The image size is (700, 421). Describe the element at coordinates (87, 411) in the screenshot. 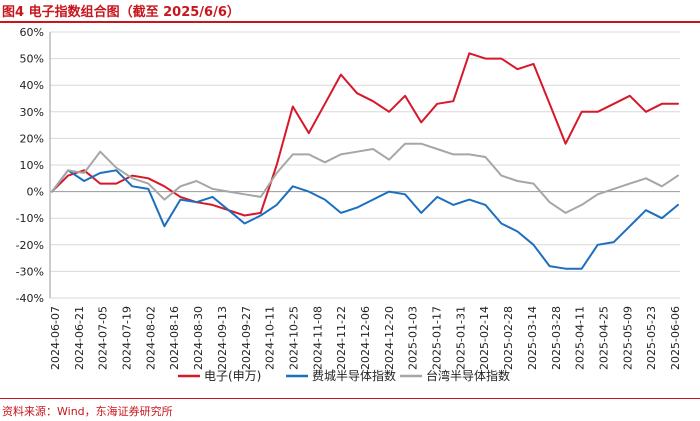

I see `source-note: 资料来源：Wind，东海证券研究所` at that location.